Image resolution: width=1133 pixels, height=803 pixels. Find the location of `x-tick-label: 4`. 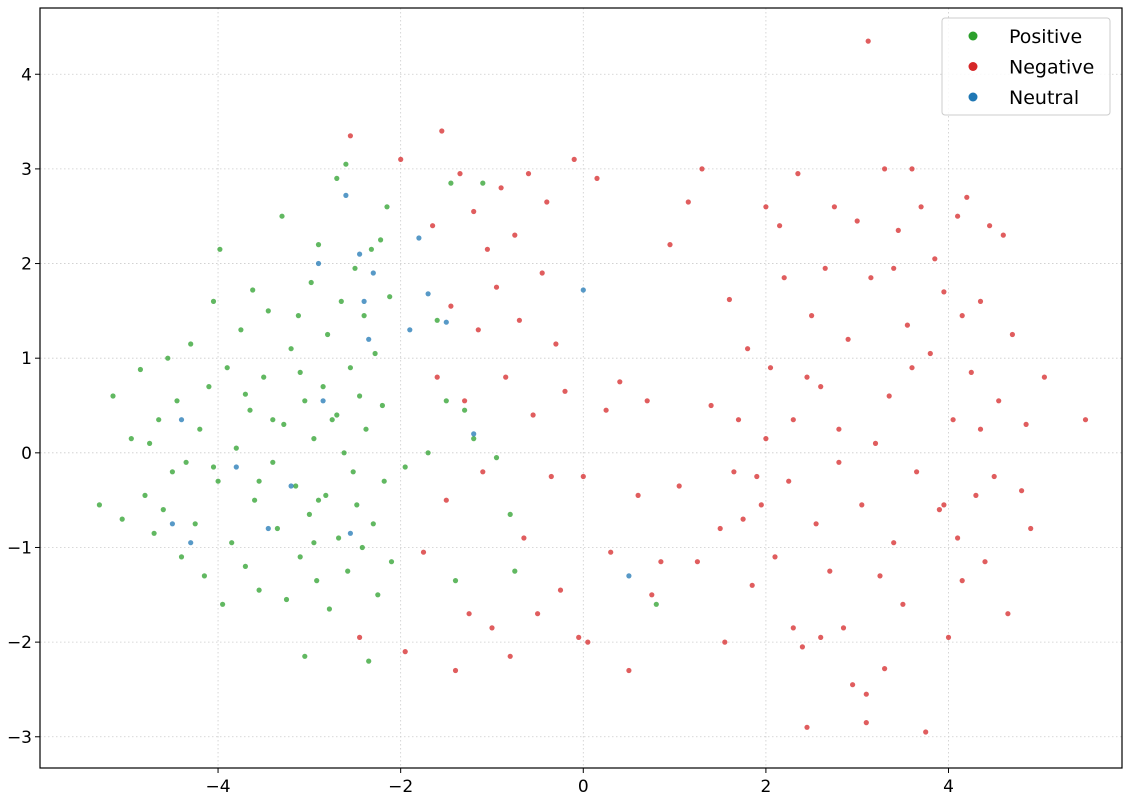

x-tick-label: 4 is located at coordinates (948, 787).